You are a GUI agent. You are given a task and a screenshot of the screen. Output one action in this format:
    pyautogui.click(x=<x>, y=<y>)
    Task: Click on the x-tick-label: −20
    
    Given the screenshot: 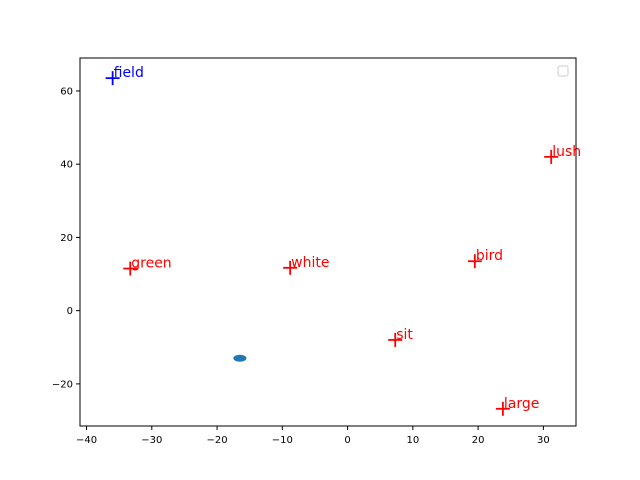 What is the action you would take?
    pyautogui.click(x=216, y=440)
    